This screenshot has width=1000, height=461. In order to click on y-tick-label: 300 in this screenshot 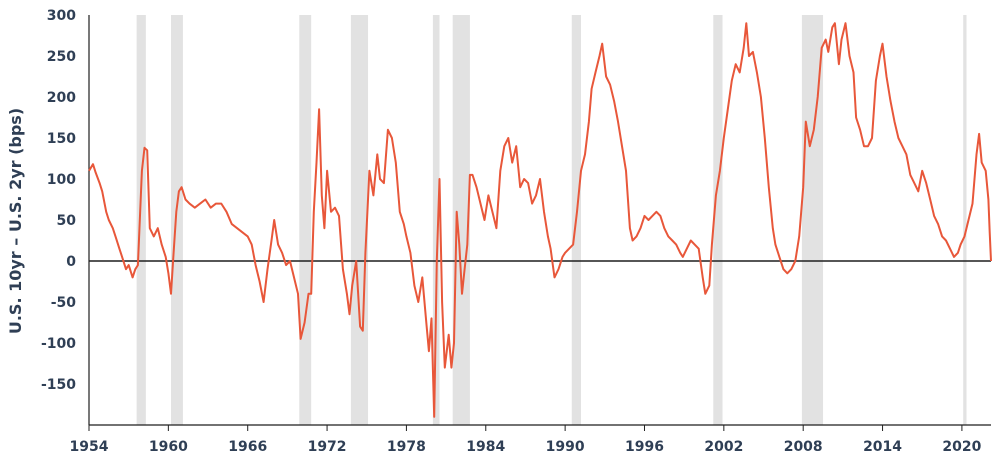, I will do `click(61, 16)`.